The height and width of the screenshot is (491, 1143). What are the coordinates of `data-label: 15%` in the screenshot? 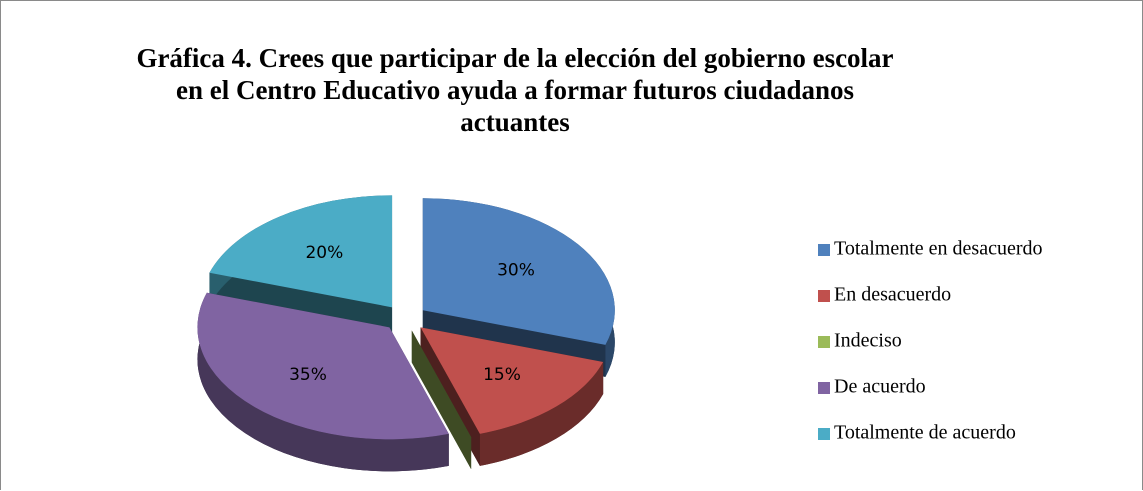 It's located at (502, 375).